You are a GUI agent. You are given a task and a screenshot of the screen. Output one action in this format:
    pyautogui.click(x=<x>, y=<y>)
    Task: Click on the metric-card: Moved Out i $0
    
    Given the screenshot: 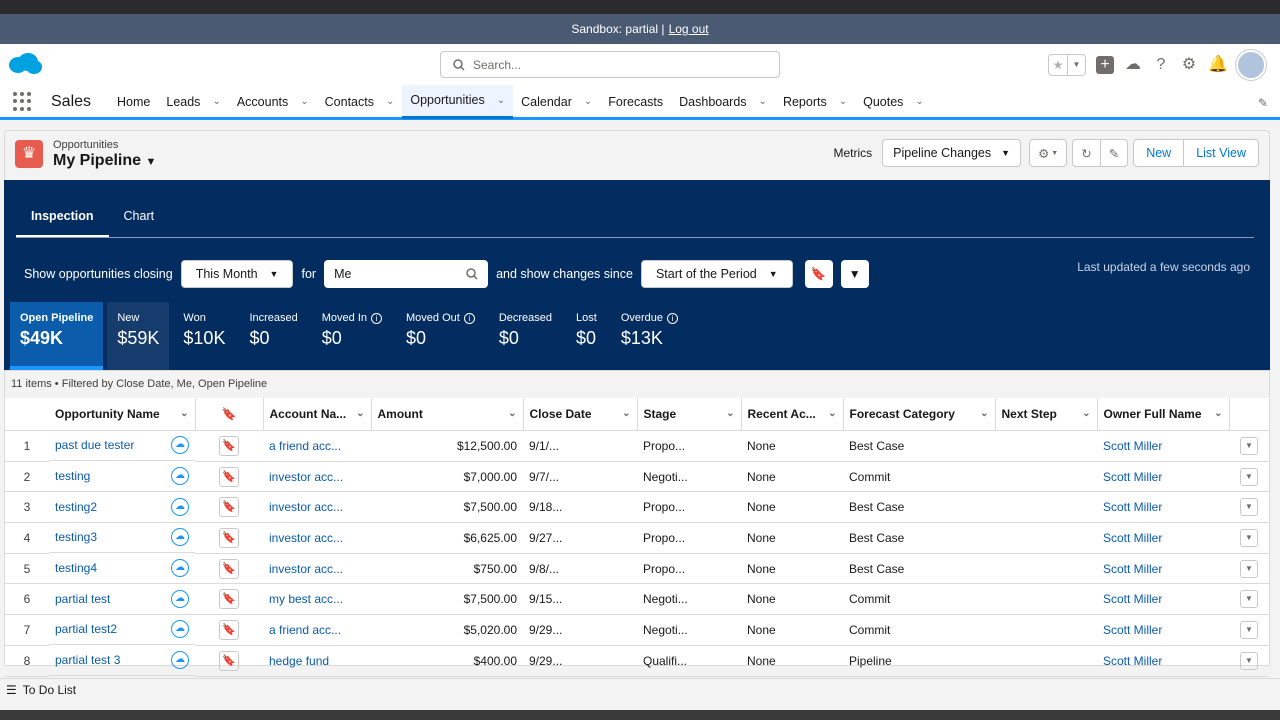 What is the action you would take?
    pyautogui.click(x=440, y=336)
    